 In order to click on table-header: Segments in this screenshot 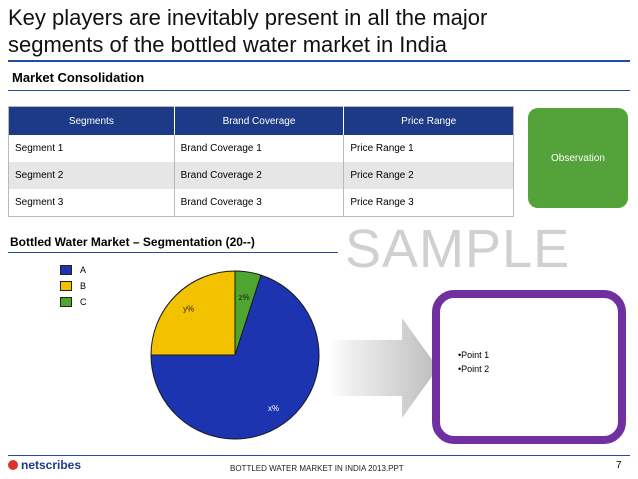, I will do `click(91, 120)`.